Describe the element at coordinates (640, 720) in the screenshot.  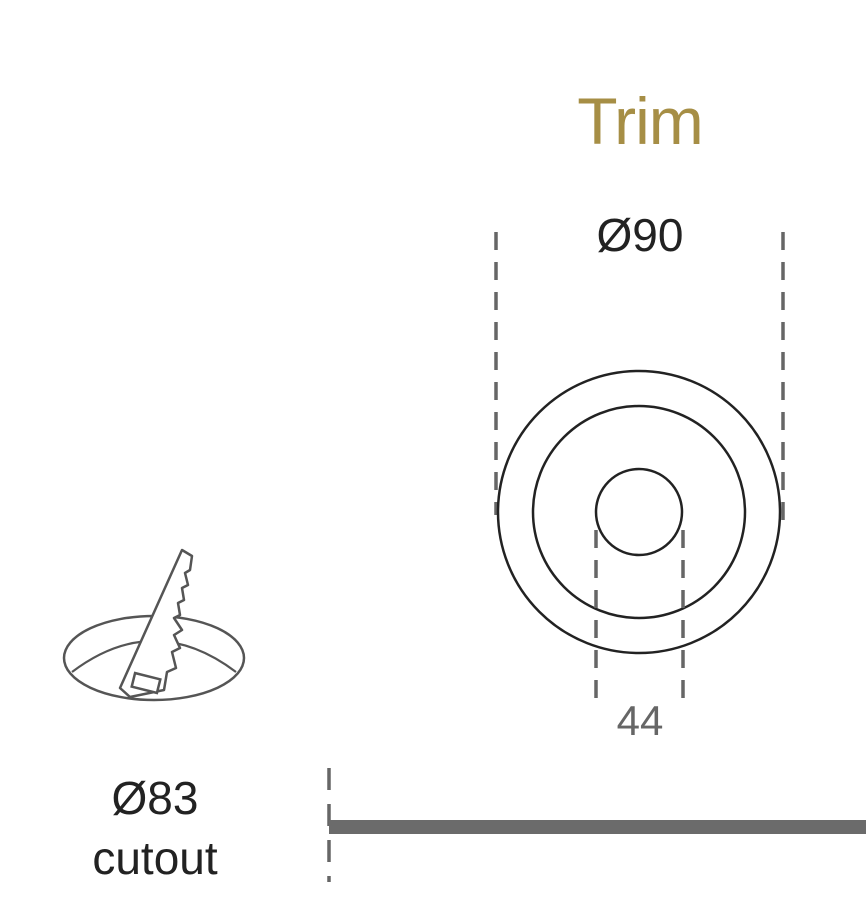
I see `inner-dimension-label: 44` at that location.